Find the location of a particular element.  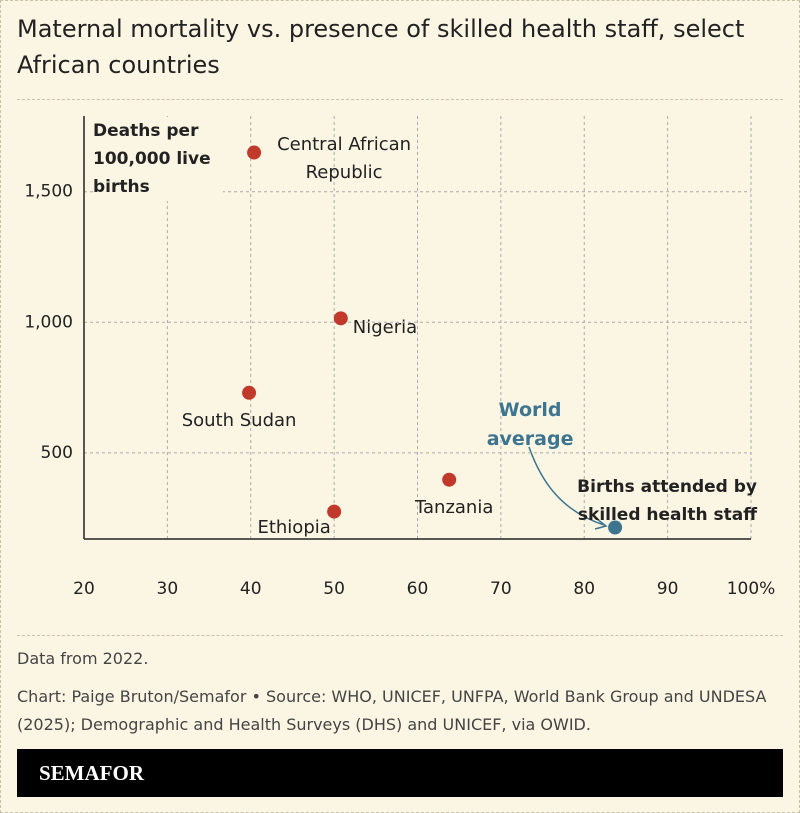

x-tick-label: 100% is located at coordinates (751, 589).